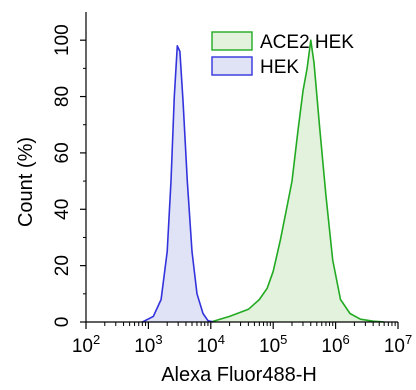 This screenshot has width=416, height=390. Describe the element at coordinates (26, 182) in the screenshot. I see `y-axis-title: Count (%)` at that location.